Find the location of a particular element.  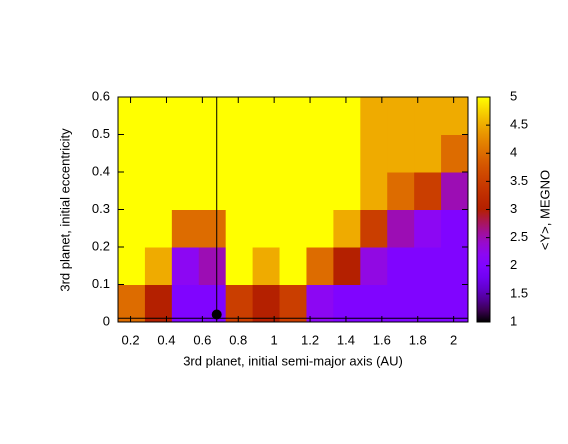

y-tick-label: 0.4 is located at coordinates (101, 170).